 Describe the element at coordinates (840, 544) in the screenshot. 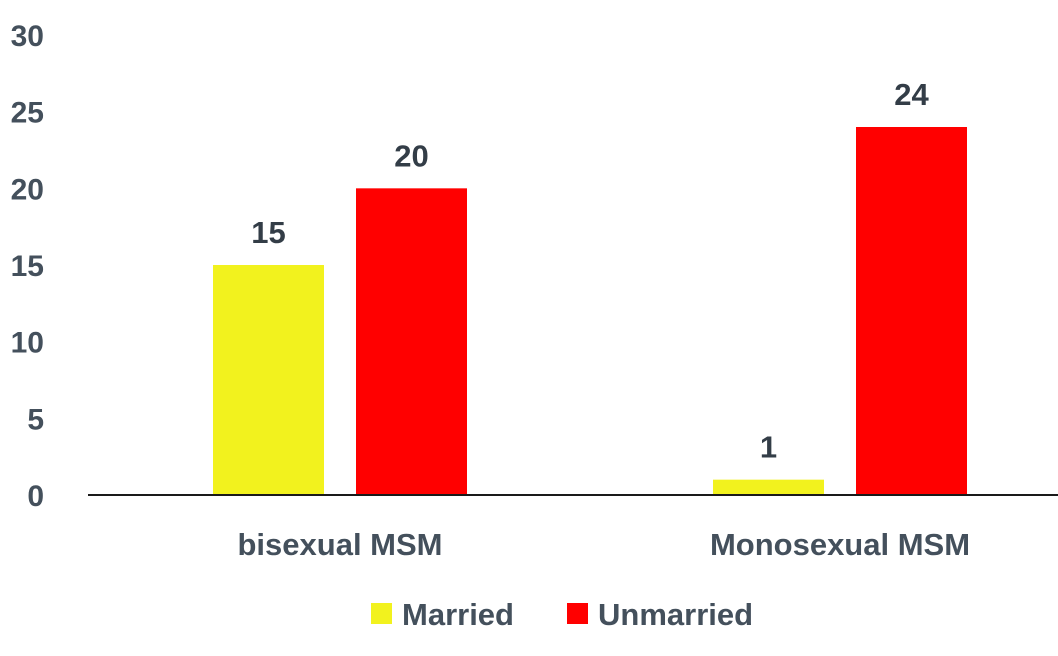

I see `x-category-label: Monosexual MSM` at that location.